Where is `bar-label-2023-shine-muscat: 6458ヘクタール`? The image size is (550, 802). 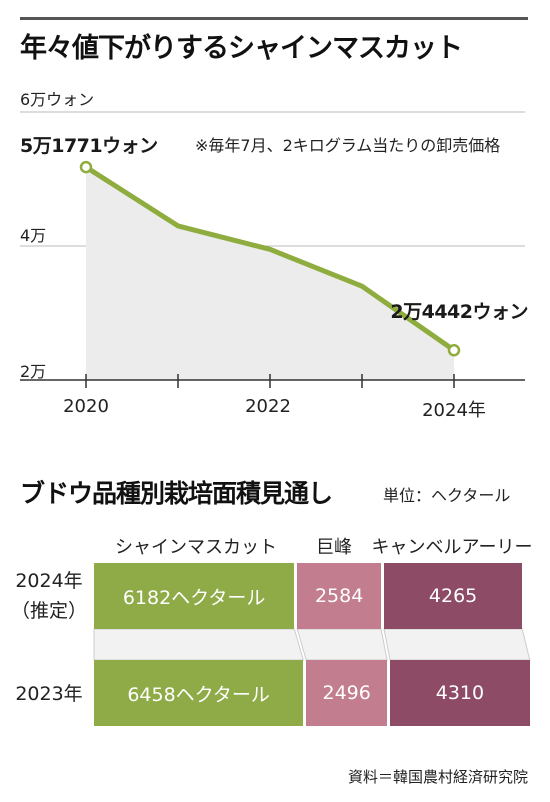
bar-label-2023-shine-muscat: 6458ヘクタール is located at coordinates (198, 694).